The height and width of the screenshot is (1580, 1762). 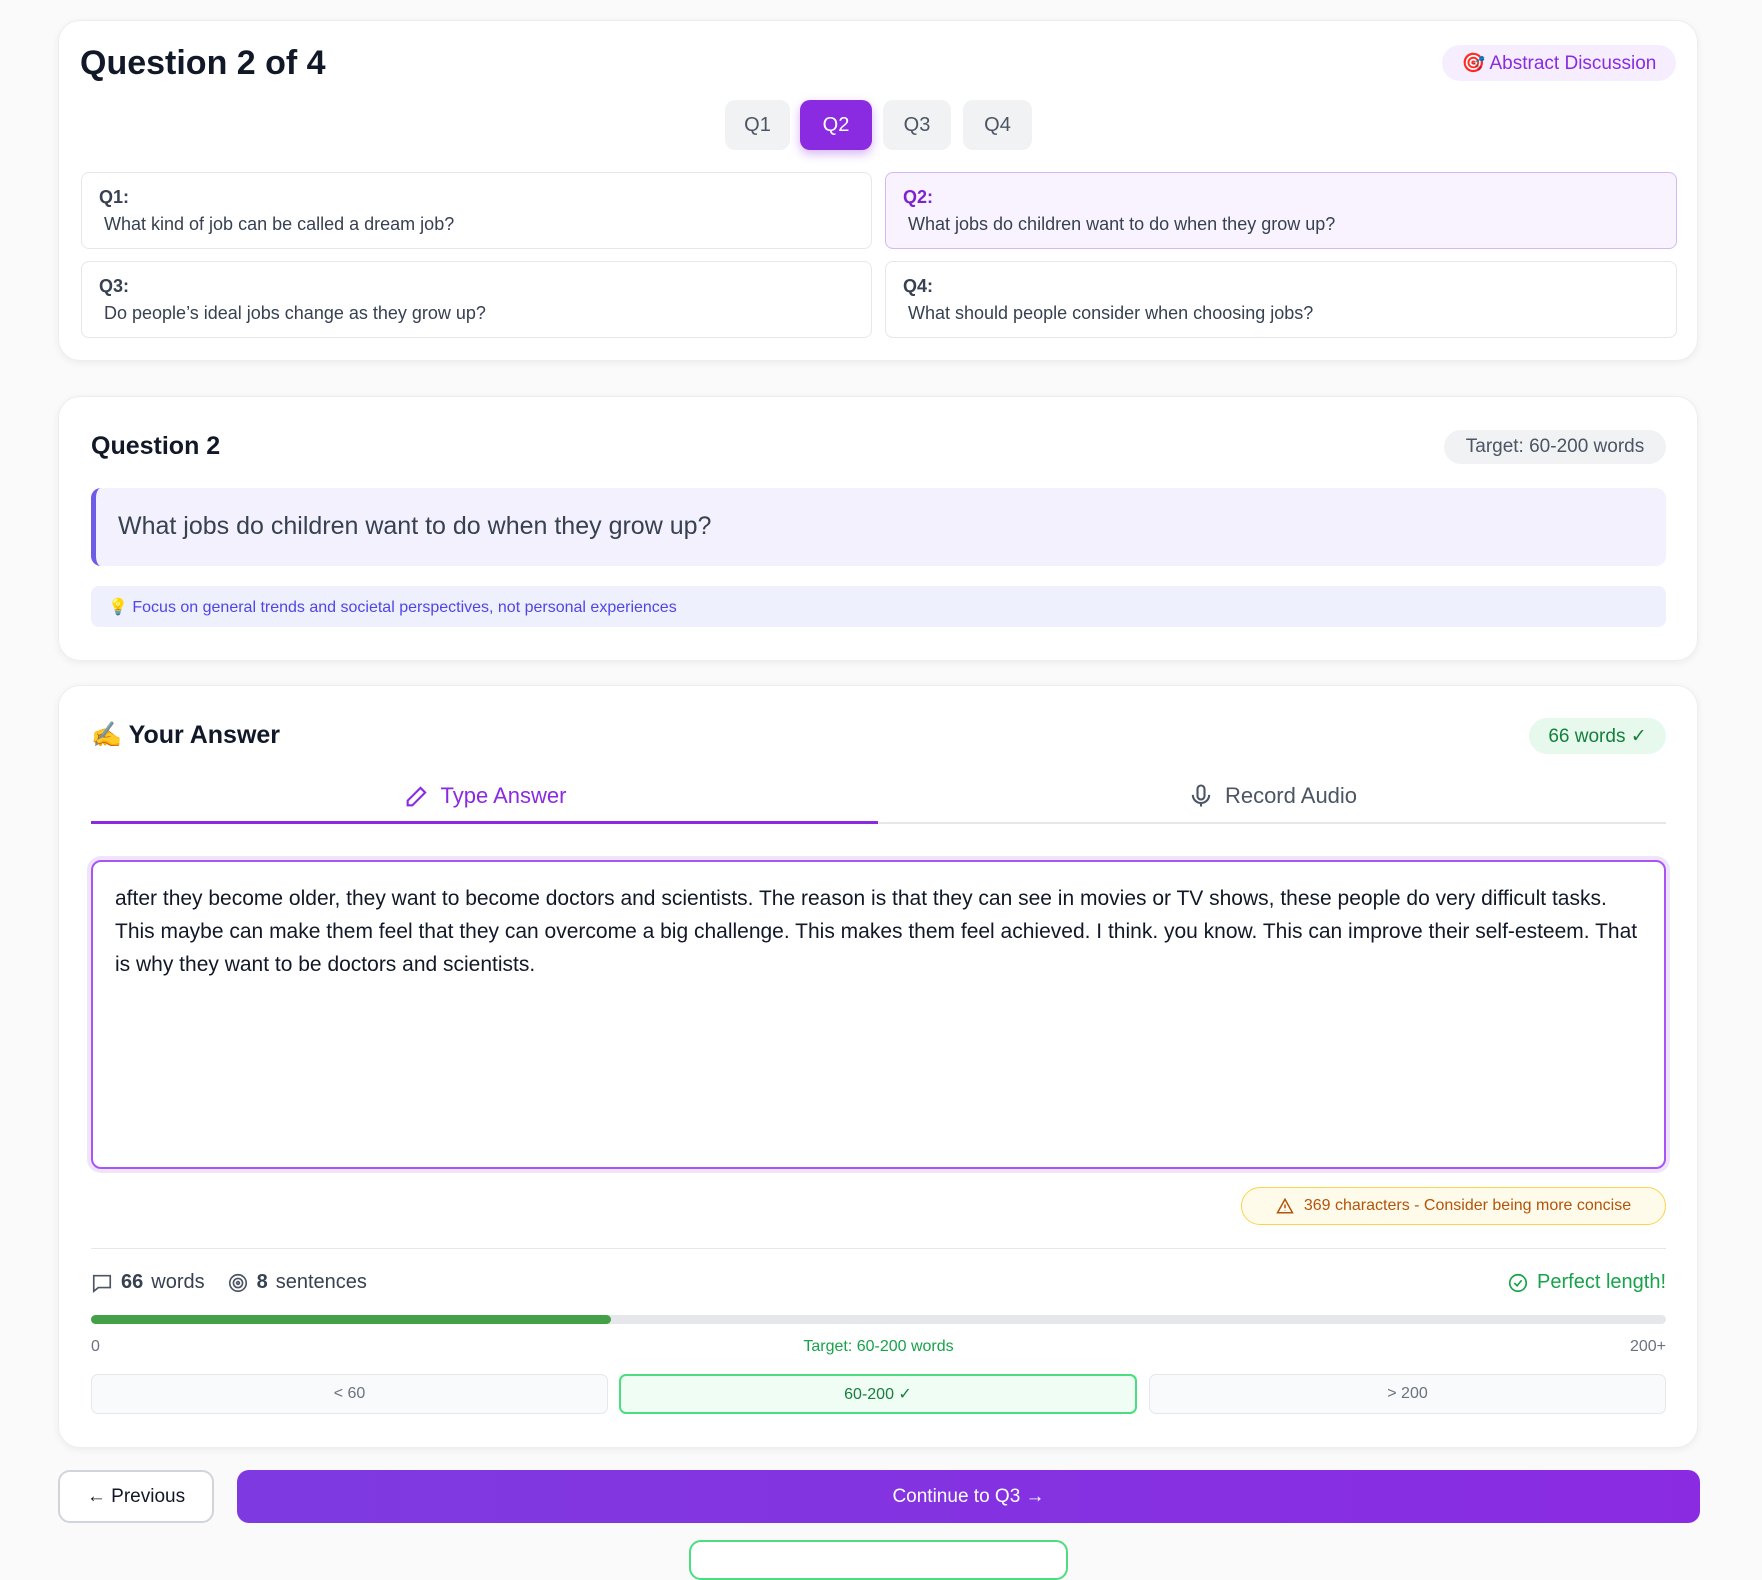 What do you see at coordinates (136, 1496) in the screenshot?
I see `previous-button: ← Previous` at bounding box center [136, 1496].